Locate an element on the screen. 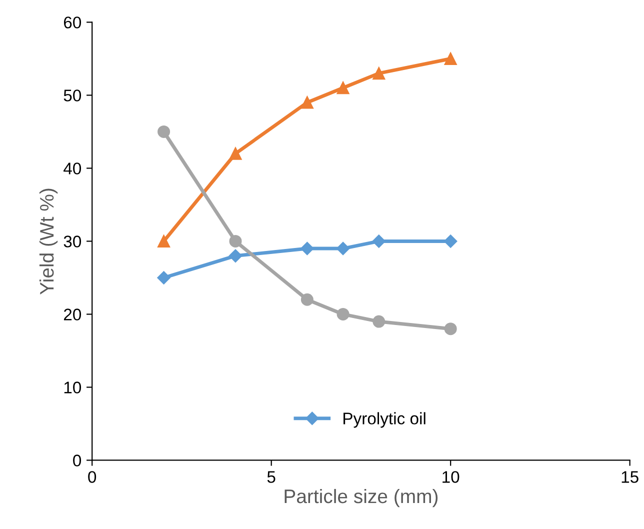 The width and height of the screenshot is (644, 529). legend-label: Pyrolytic oil is located at coordinates (385, 420).